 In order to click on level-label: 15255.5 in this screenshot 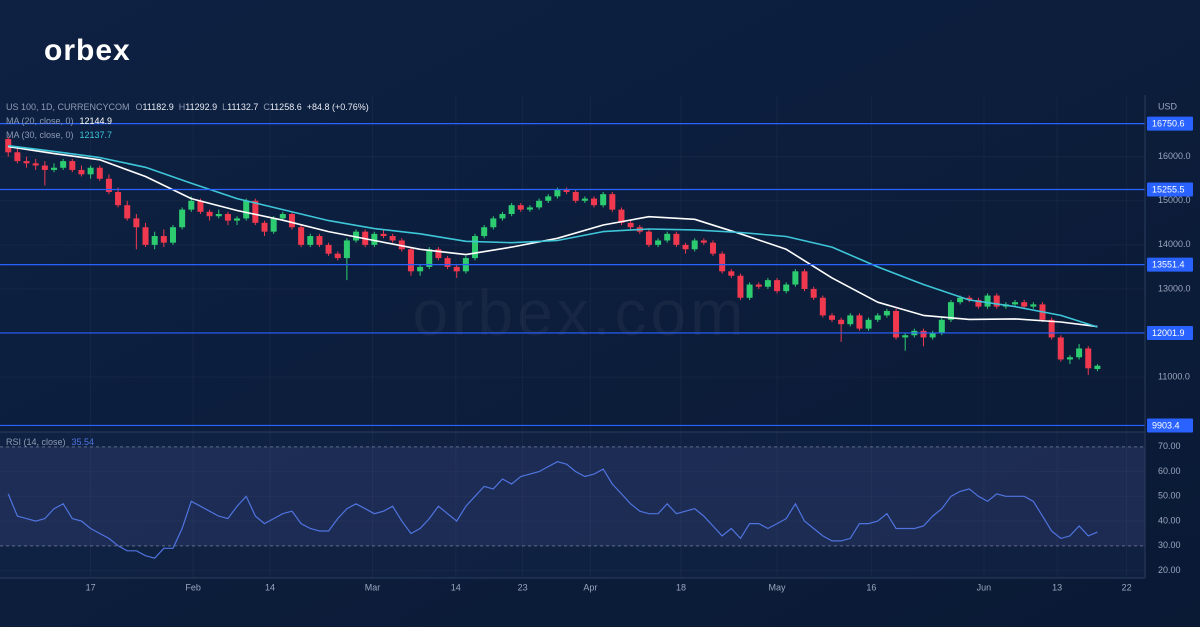, I will do `click(1168, 189)`.